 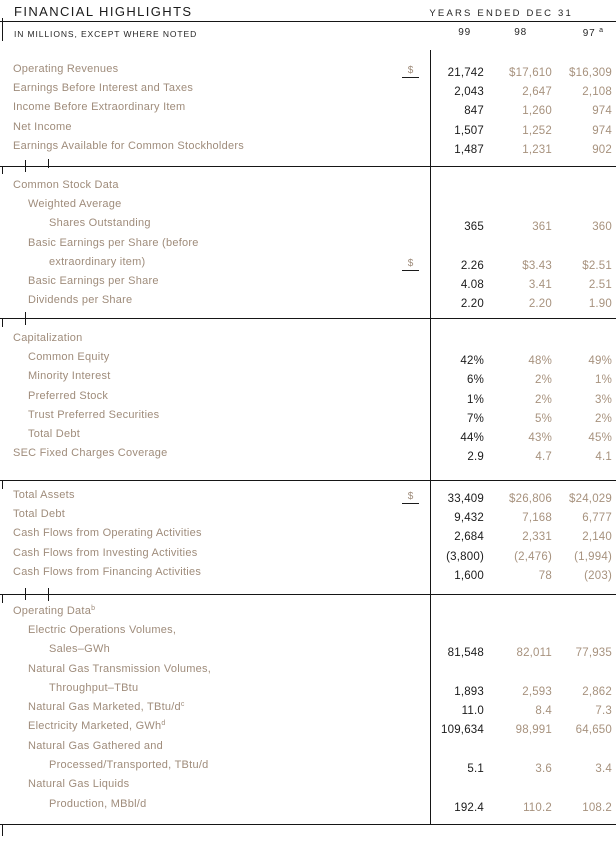 What do you see at coordinates (96, 745) in the screenshot?
I see `row-label-text: Natural Gas Gathered and` at bounding box center [96, 745].